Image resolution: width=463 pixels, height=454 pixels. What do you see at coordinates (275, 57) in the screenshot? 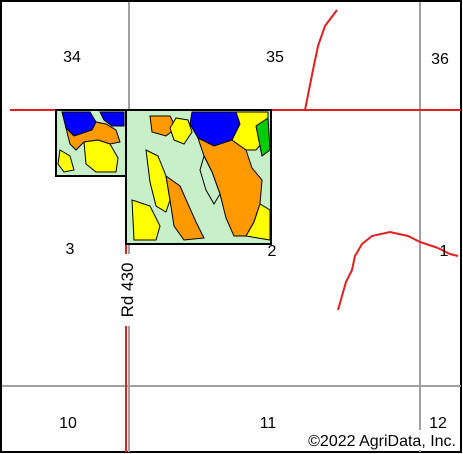
I see `section-label-35: 35` at bounding box center [275, 57].